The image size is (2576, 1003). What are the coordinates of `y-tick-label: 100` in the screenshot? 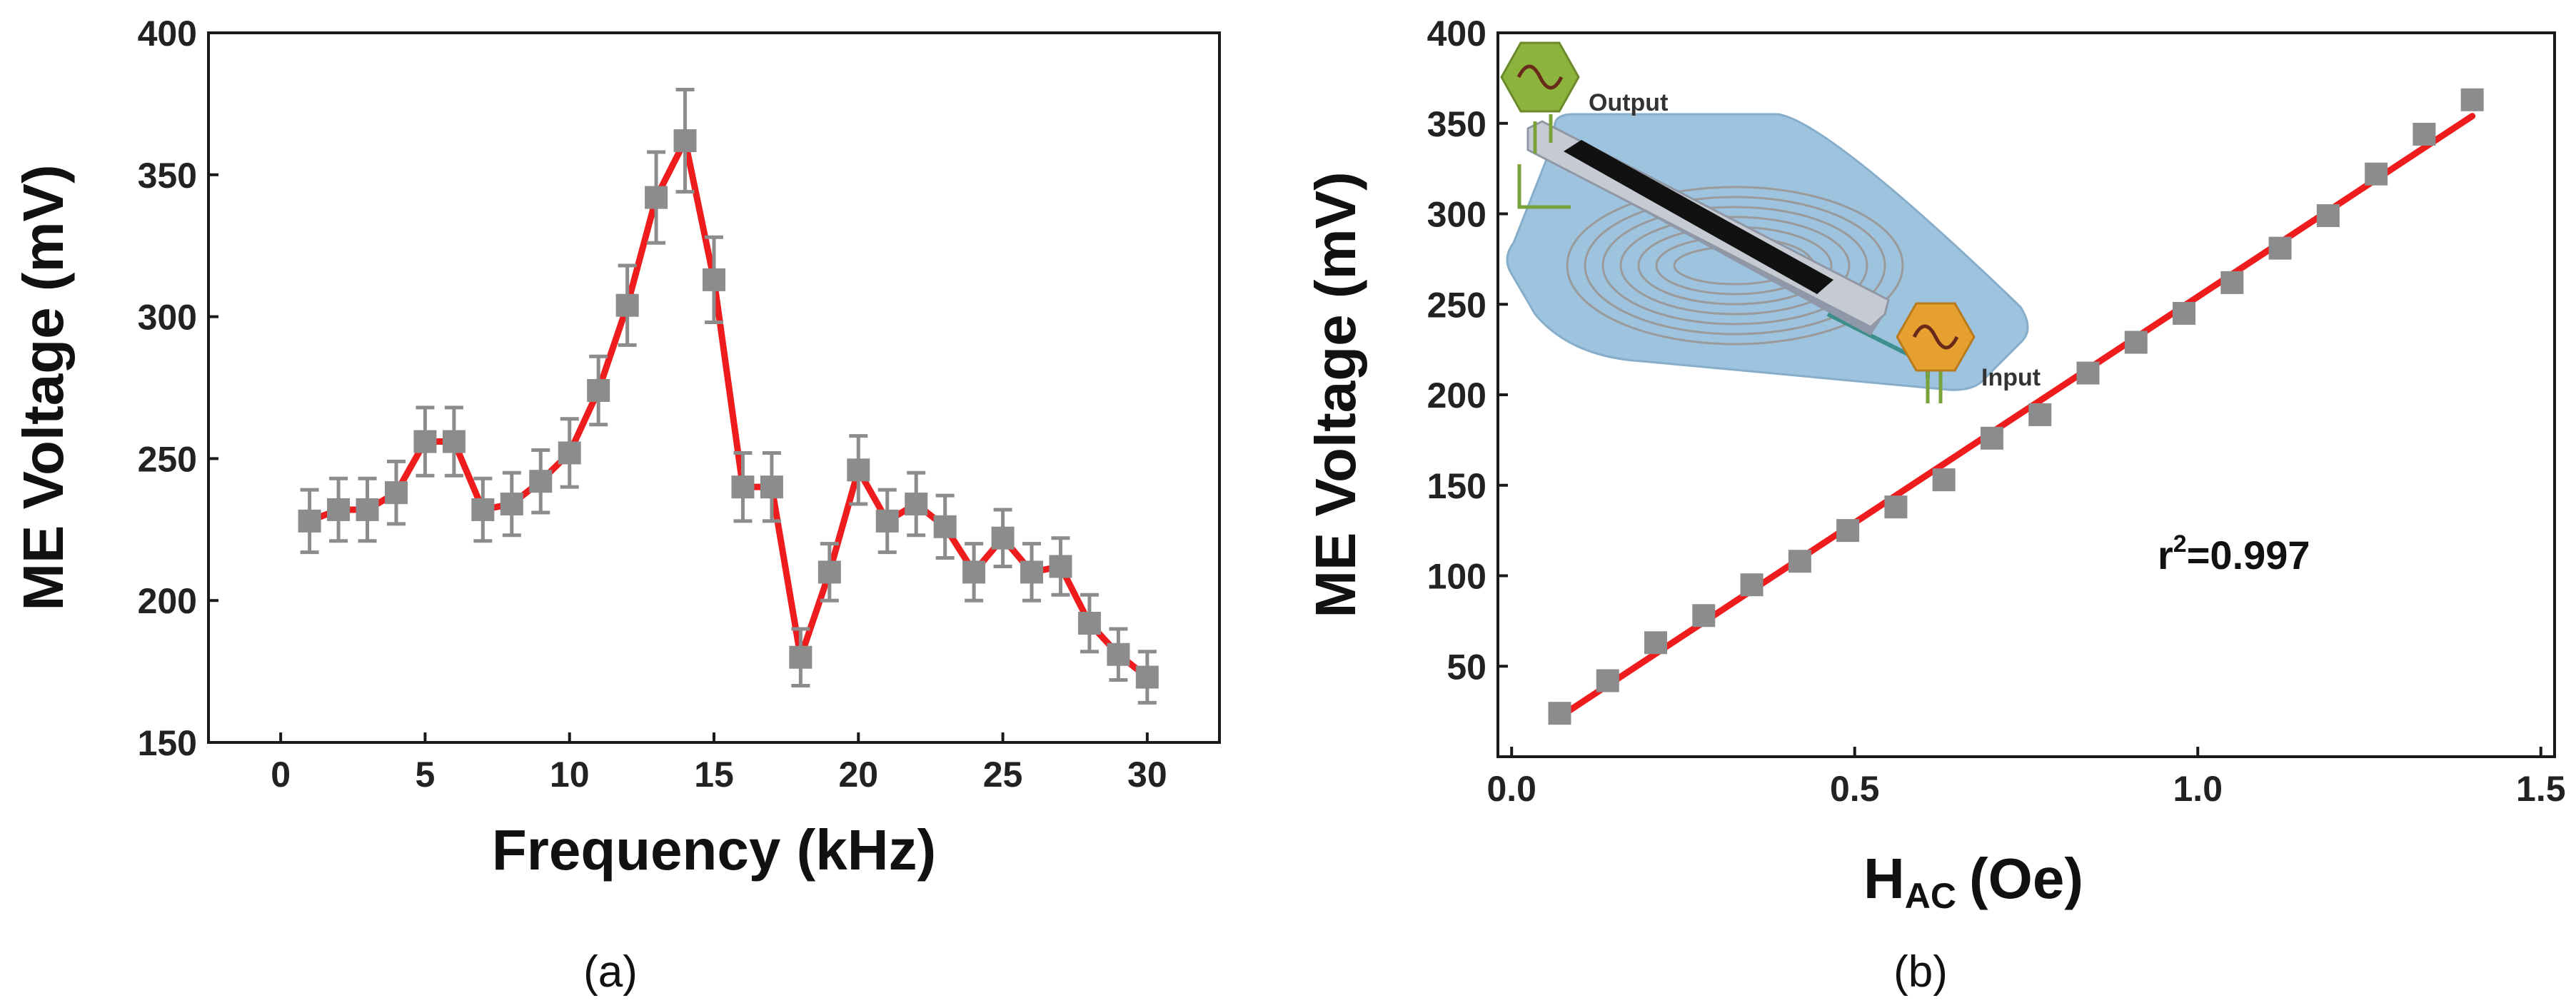 It's located at (1457, 577).